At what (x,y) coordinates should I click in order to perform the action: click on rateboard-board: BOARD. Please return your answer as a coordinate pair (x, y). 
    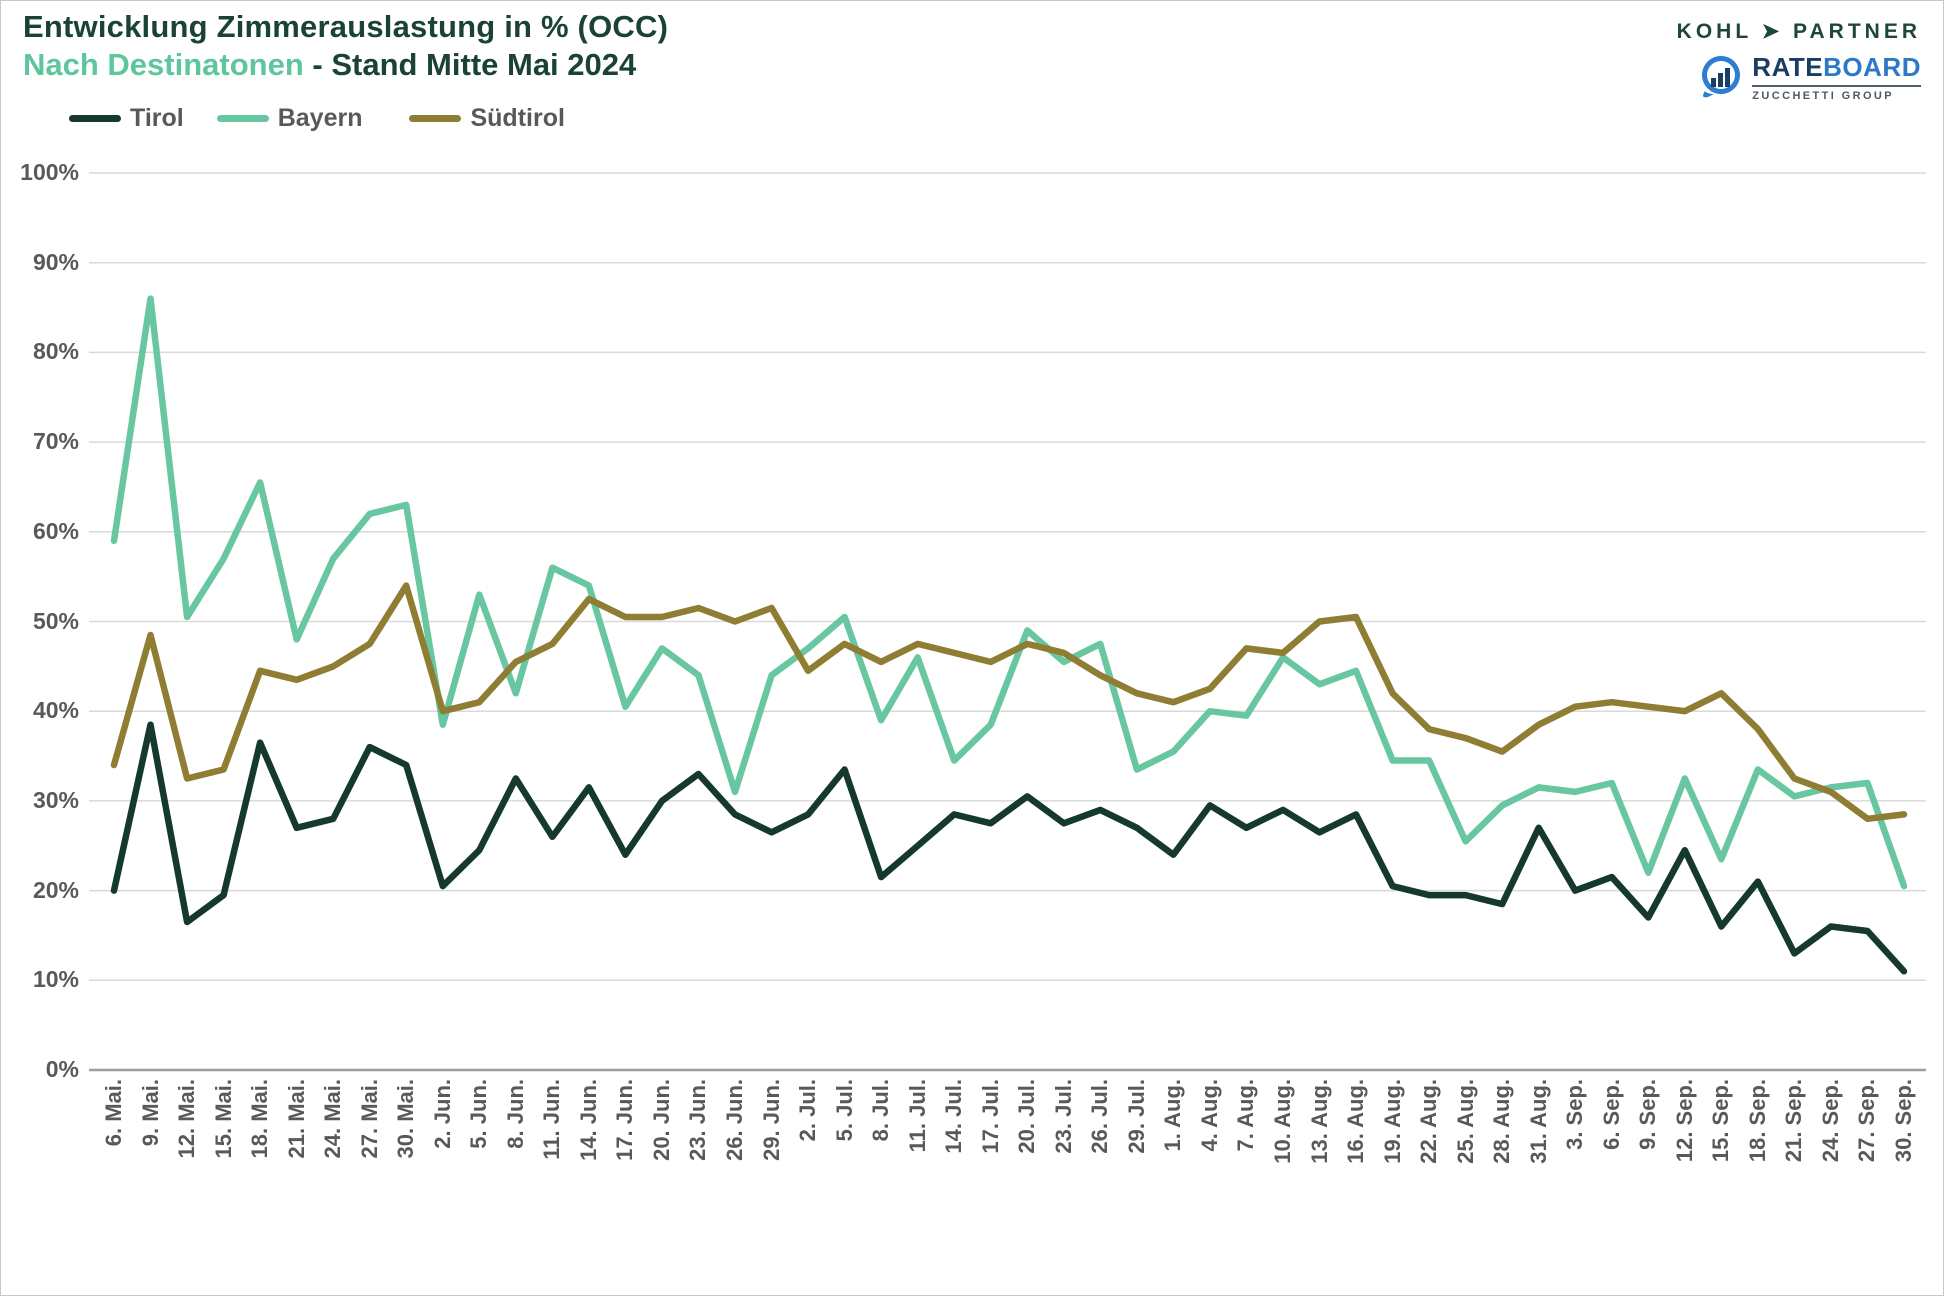
    Looking at the image, I should click on (1872, 67).